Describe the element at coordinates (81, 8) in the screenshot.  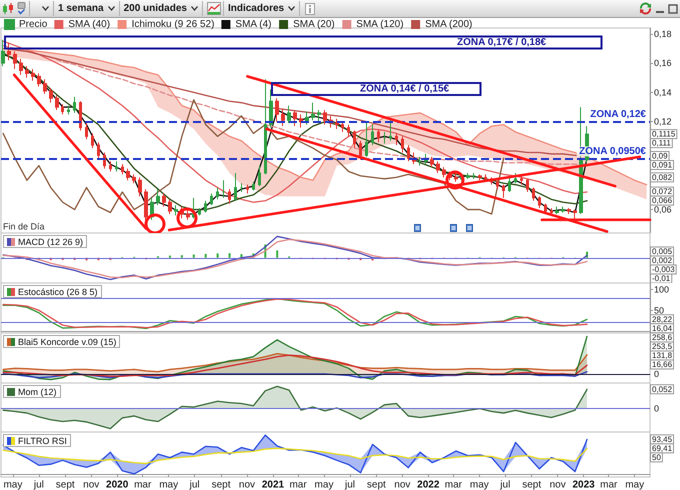
I see `text: 1 semana` at that location.